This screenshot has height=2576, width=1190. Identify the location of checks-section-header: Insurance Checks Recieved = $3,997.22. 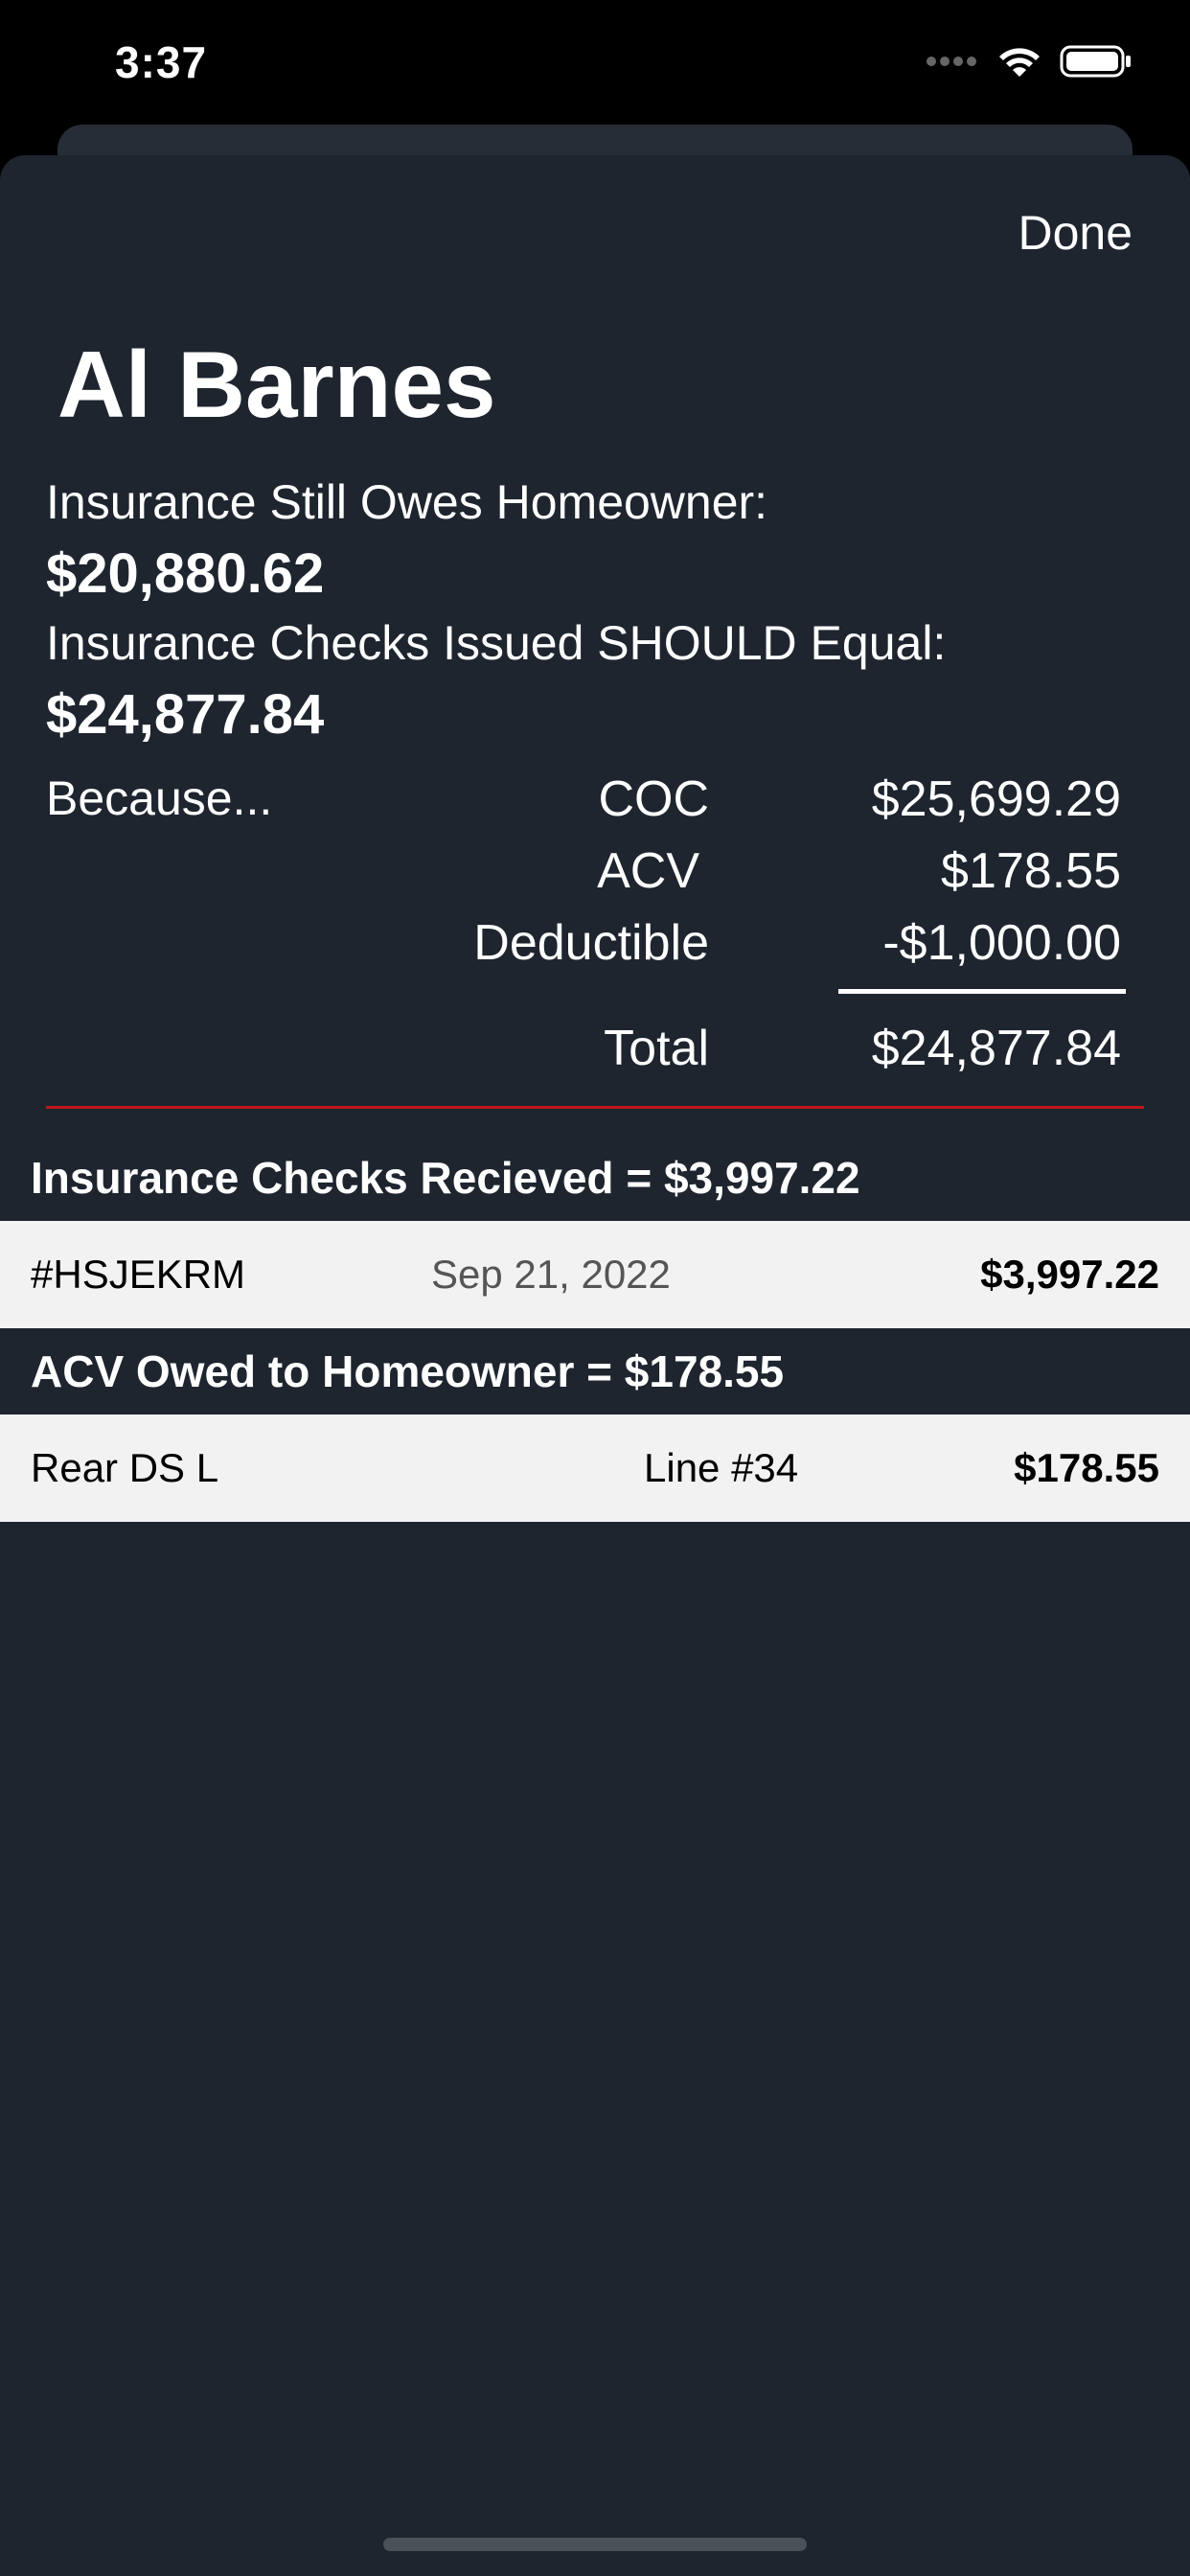
(445, 1178).